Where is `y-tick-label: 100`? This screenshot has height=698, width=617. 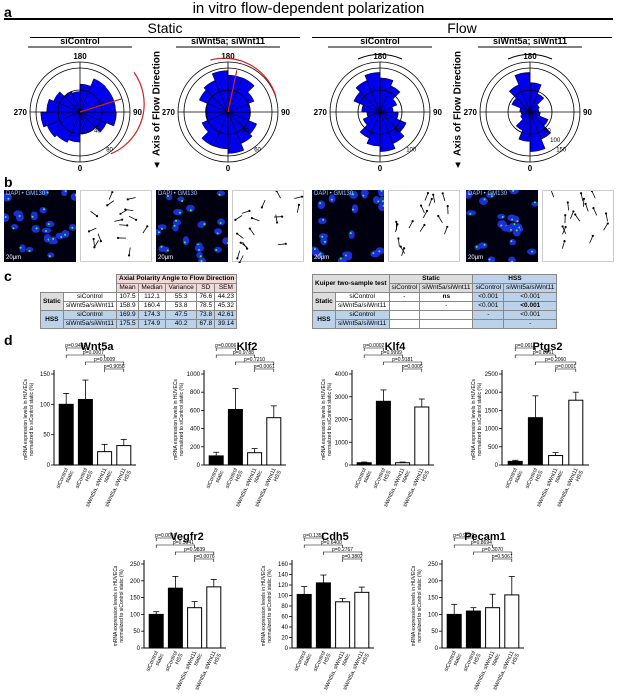
y-tick-label: 100 is located at coordinates (433, 615).